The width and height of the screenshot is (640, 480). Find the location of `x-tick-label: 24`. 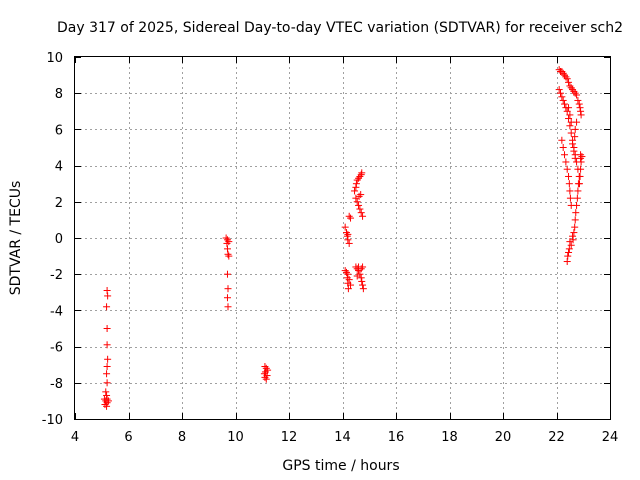

x-tick-label: 24 is located at coordinates (610, 437).